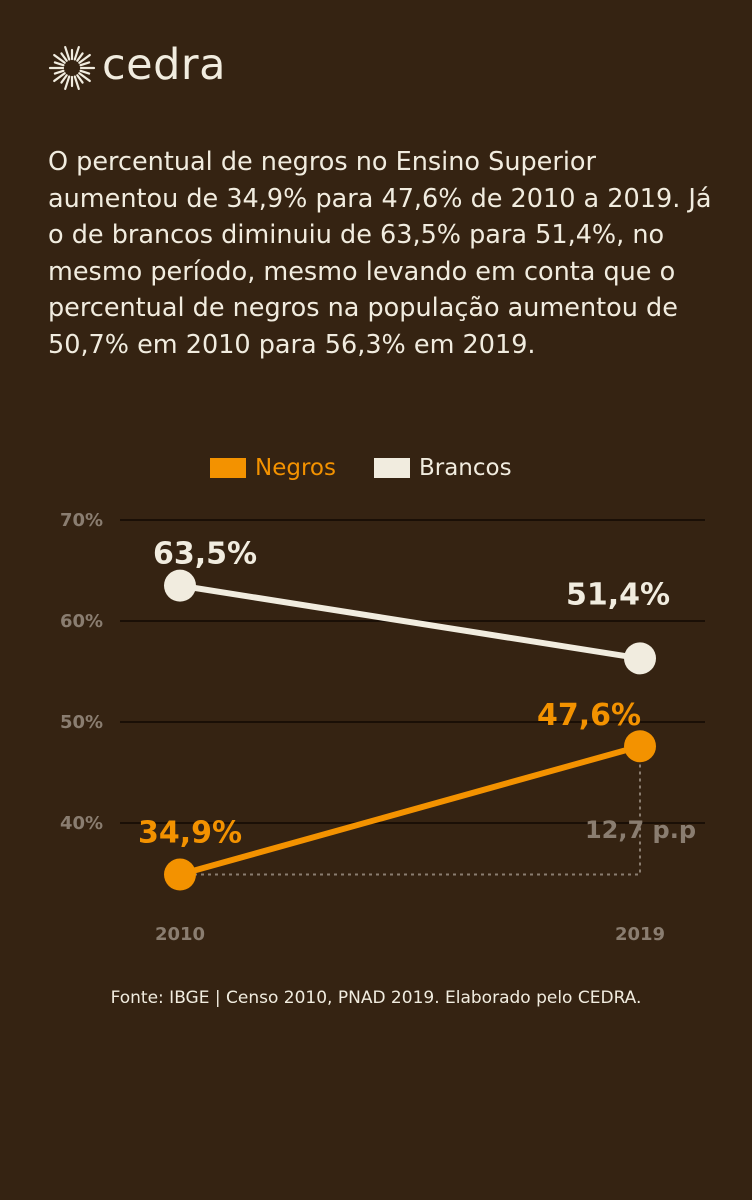 The height and width of the screenshot is (1200, 752). What do you see at coordinates (205, 554) in the screenshot?
I see `data-label-brancos: 63,5%` at bounding box center [205, 554].